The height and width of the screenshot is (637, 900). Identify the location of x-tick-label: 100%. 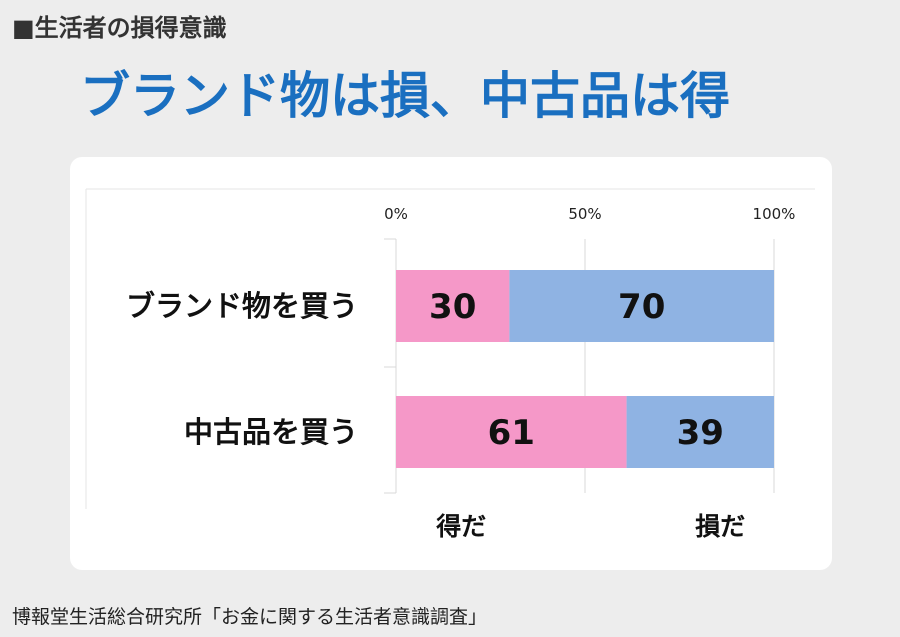
(774, 214).